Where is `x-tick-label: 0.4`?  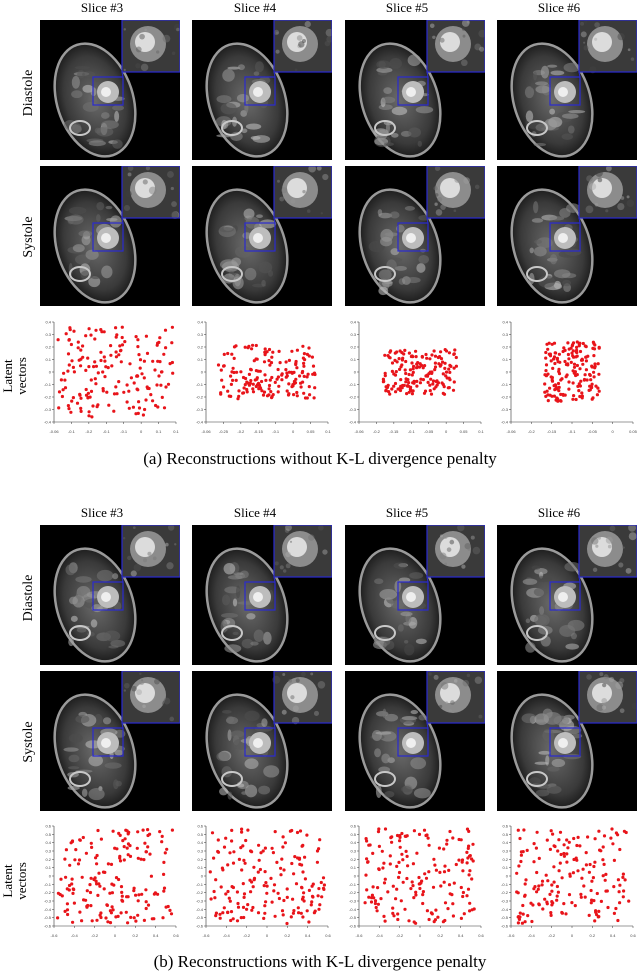
x-tick-label: 0.4 is located at coordinates (156, 935).